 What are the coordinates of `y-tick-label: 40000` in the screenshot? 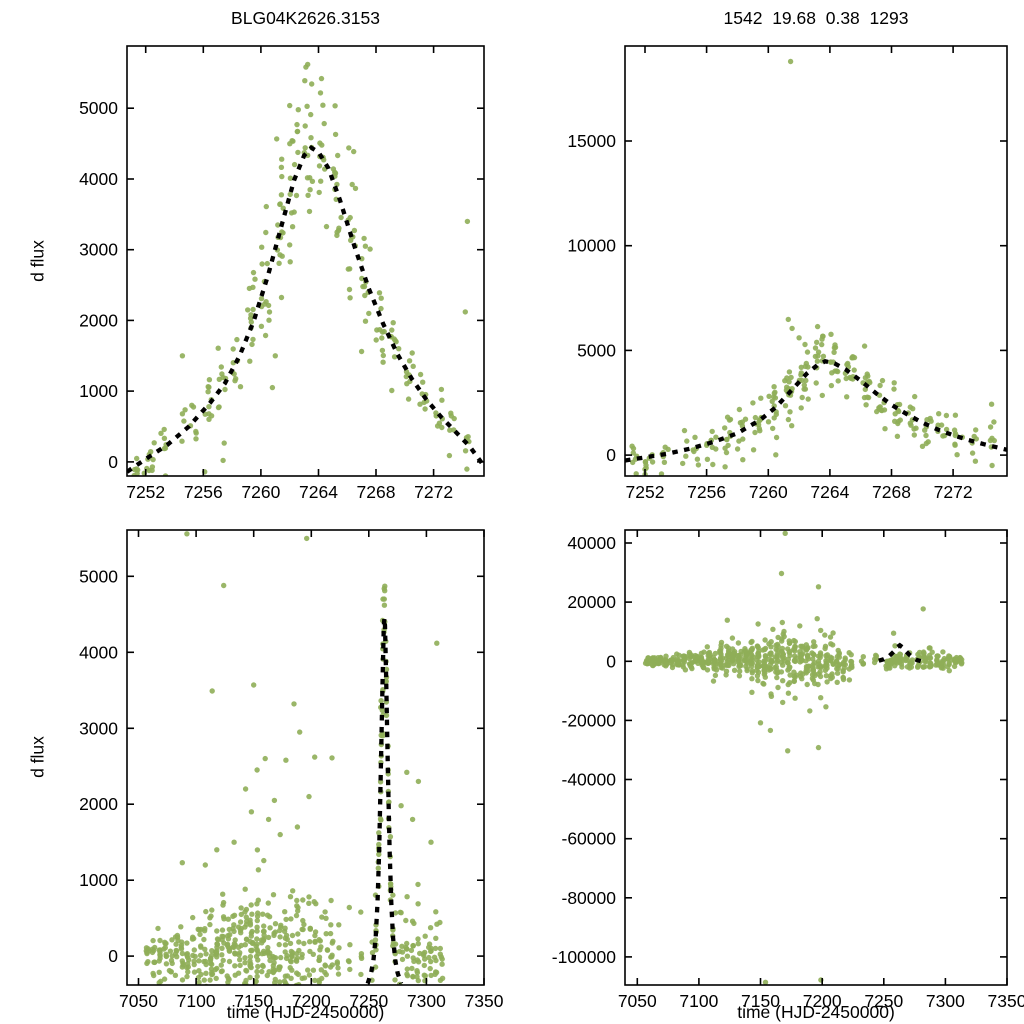 It's located at (591, 543).